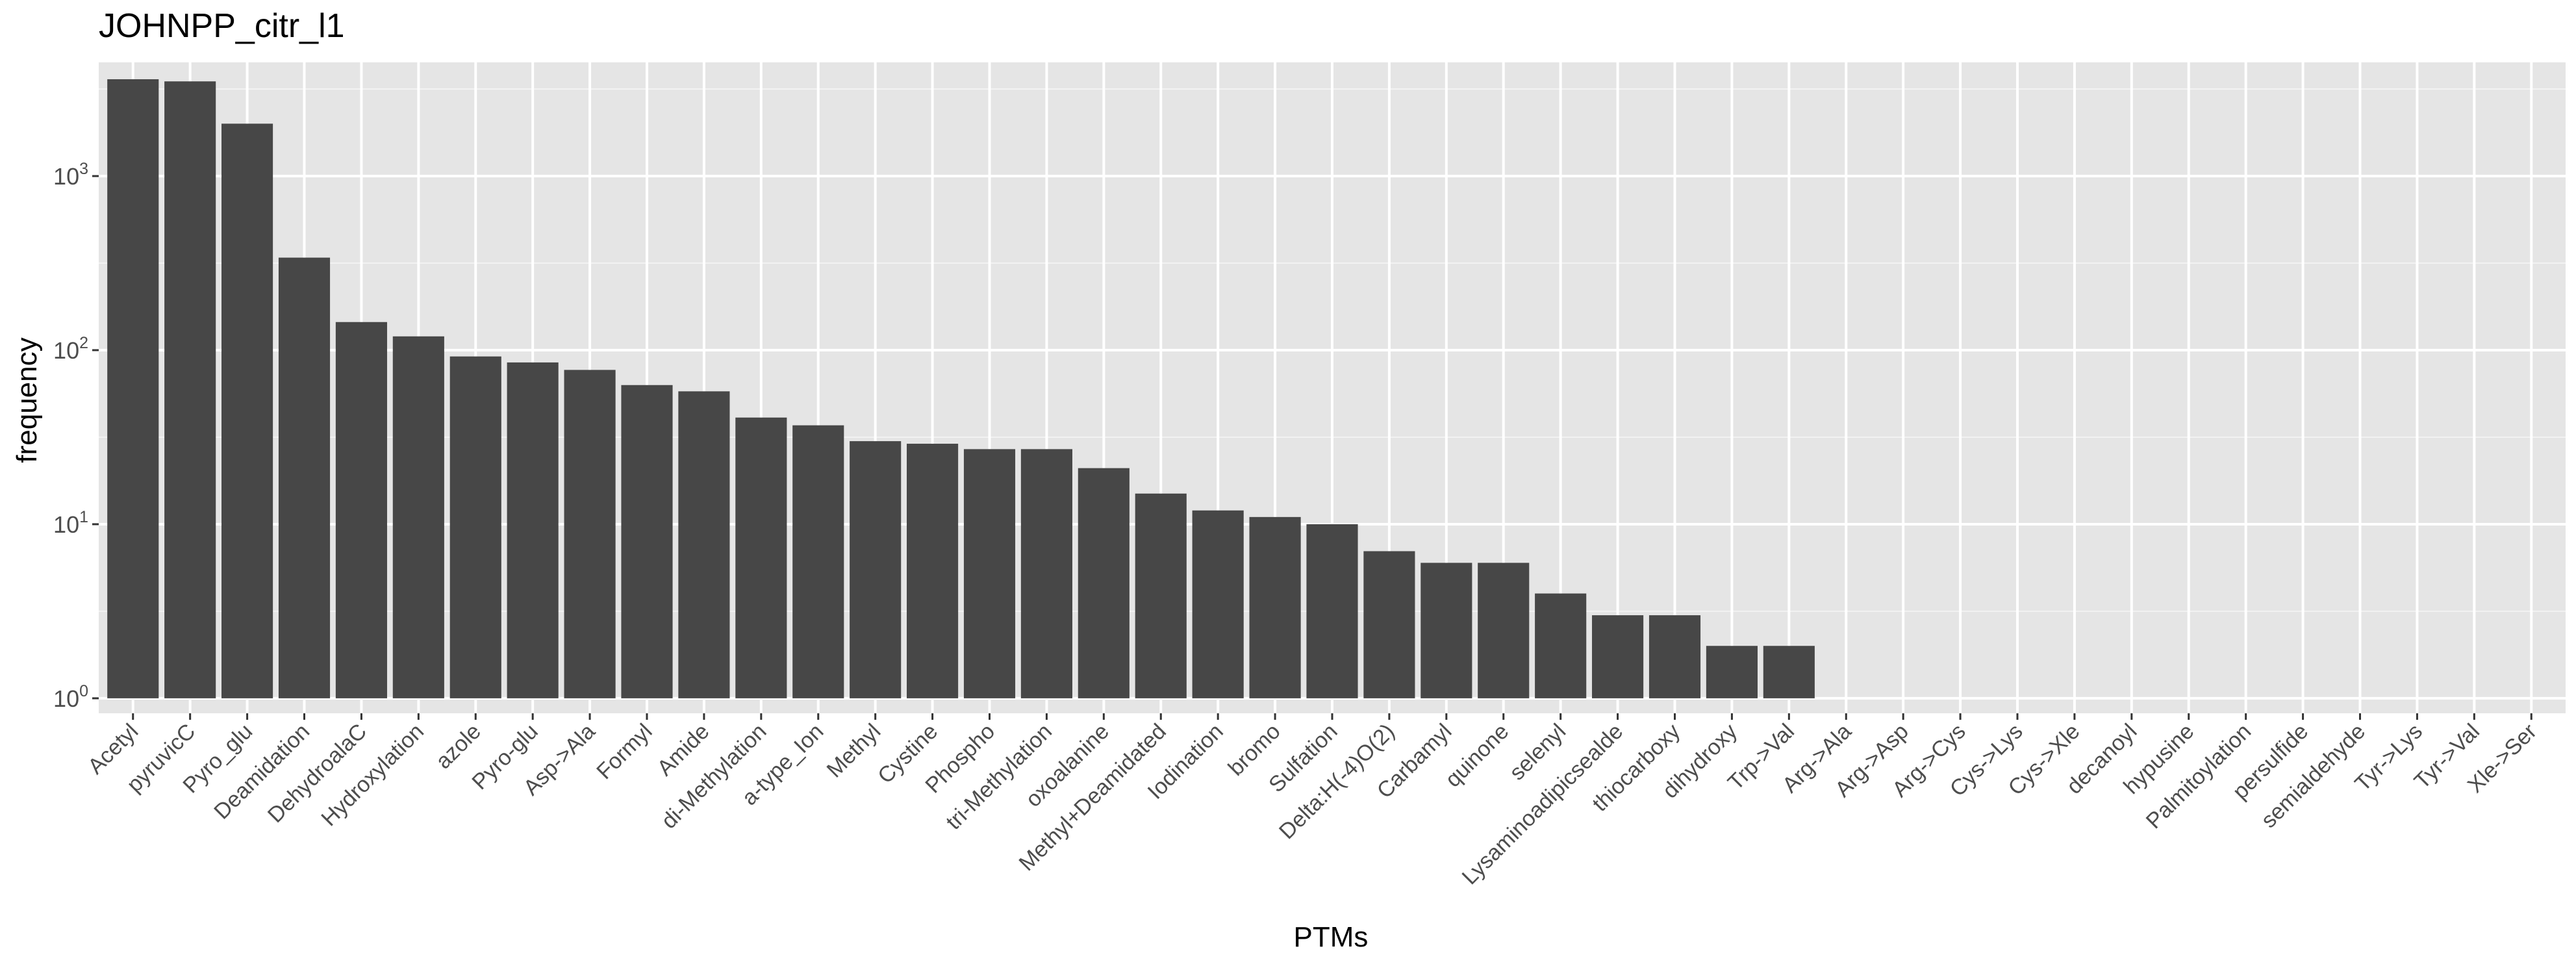  Describe the element at coordinates (459, 746) in the screenshot. I see `x-tick-label: azole` at that location.